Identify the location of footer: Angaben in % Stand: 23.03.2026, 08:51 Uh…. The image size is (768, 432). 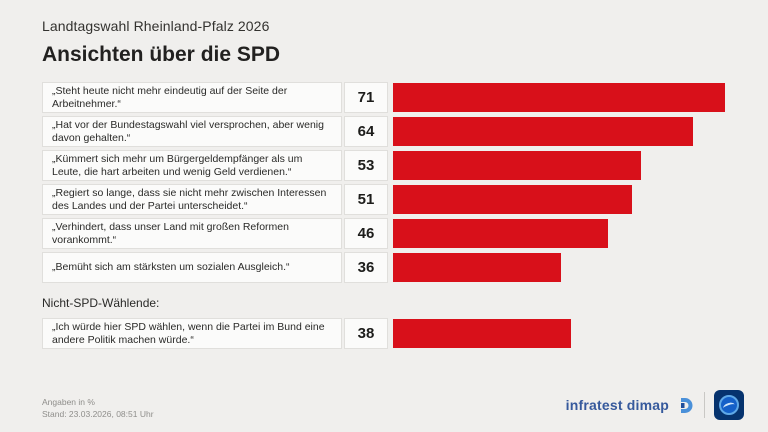
(393, 405).